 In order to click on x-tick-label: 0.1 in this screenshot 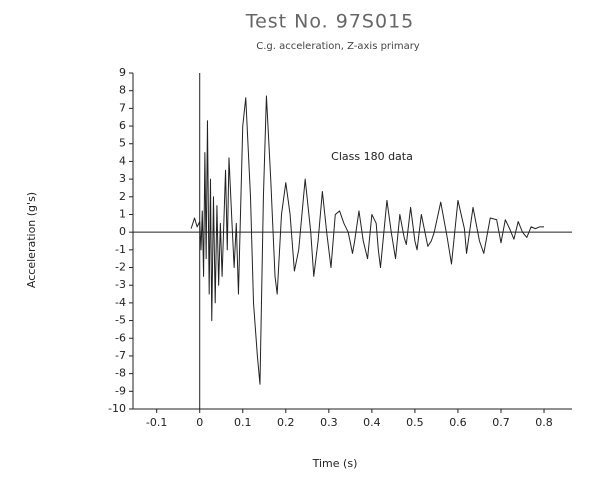, I will do `click(243, 422)`.